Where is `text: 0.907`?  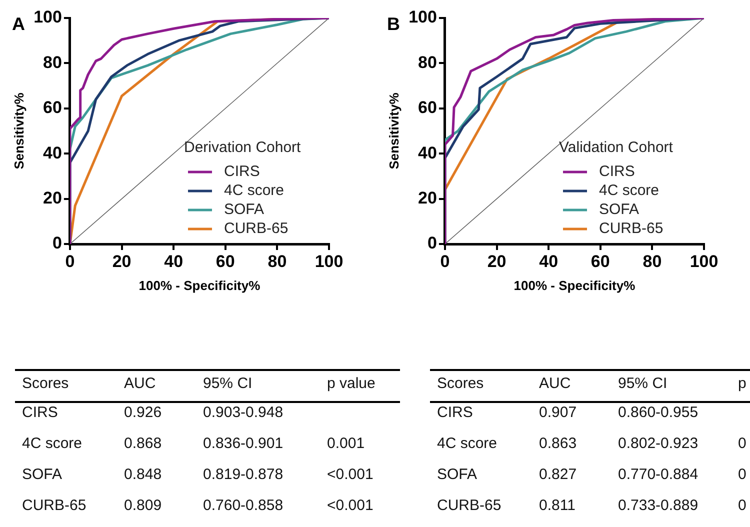
text: 0.907 is located at coordinates (558, 412).